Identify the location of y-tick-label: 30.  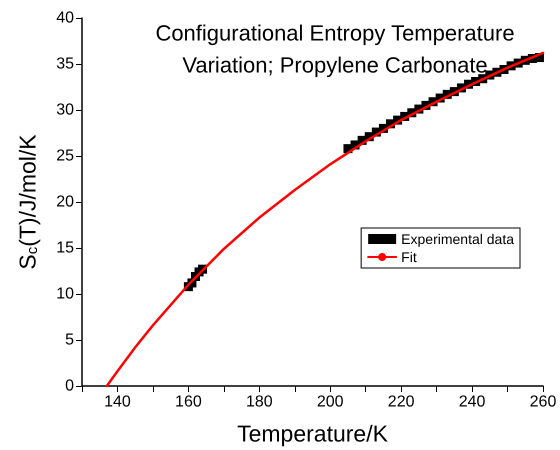
(65, 110).